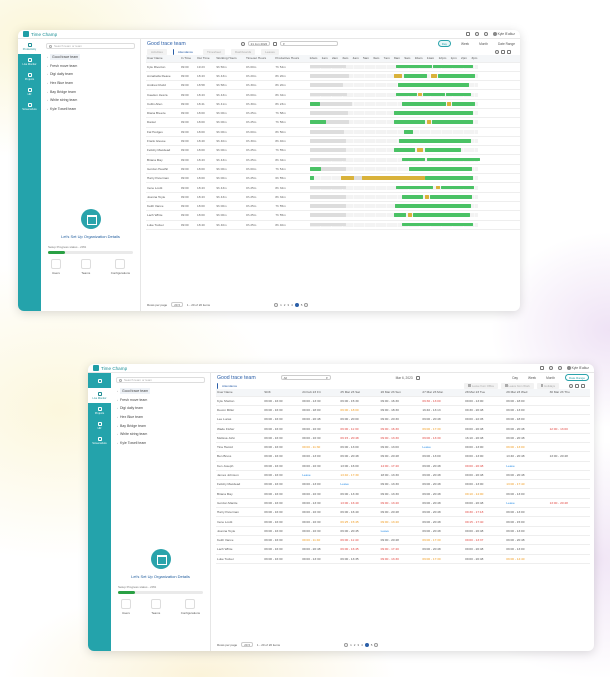  Describe the element at coordinates (389, 409) in the screenshot. I see `attendance-cell: 09:00 - 18:30` at that location.